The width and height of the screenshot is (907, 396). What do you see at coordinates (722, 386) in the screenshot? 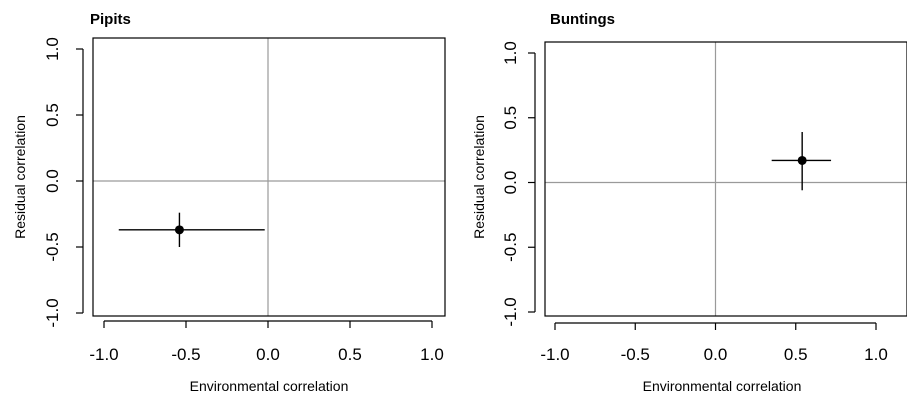
I see `x-axis-label-buntings: Environmental correlation` at bounding box center [722, 386].